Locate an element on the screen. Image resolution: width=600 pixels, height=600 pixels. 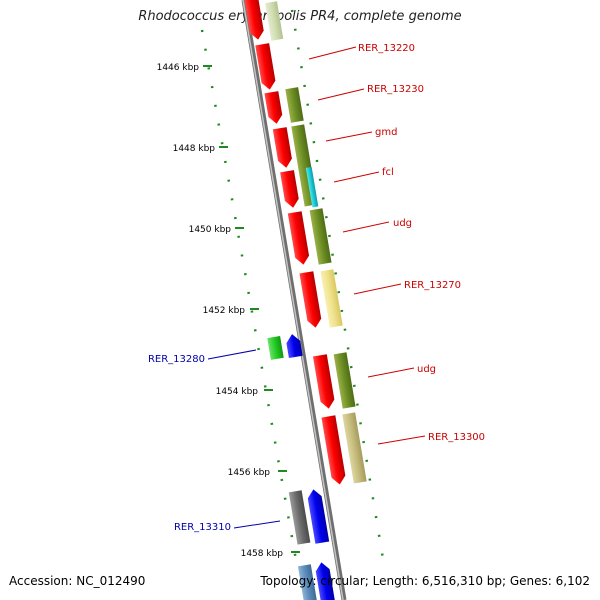
inner-genes is located at coordinates (302, 466).